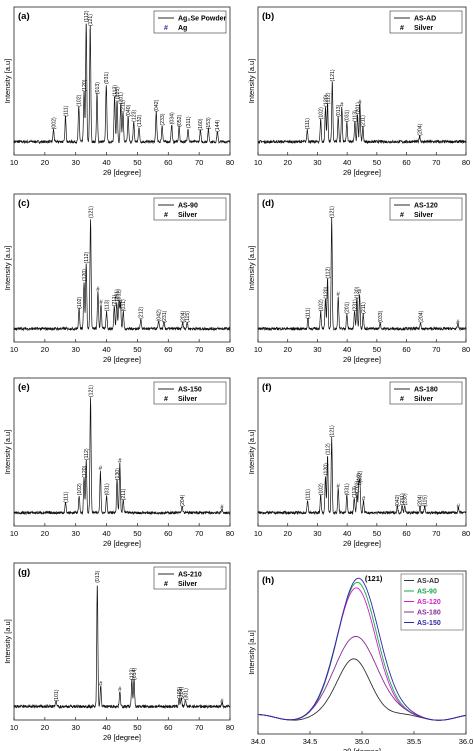  Describe the element at coordinates (358, 486) in the screenshot. I see `peak-label: (201)` at that location.